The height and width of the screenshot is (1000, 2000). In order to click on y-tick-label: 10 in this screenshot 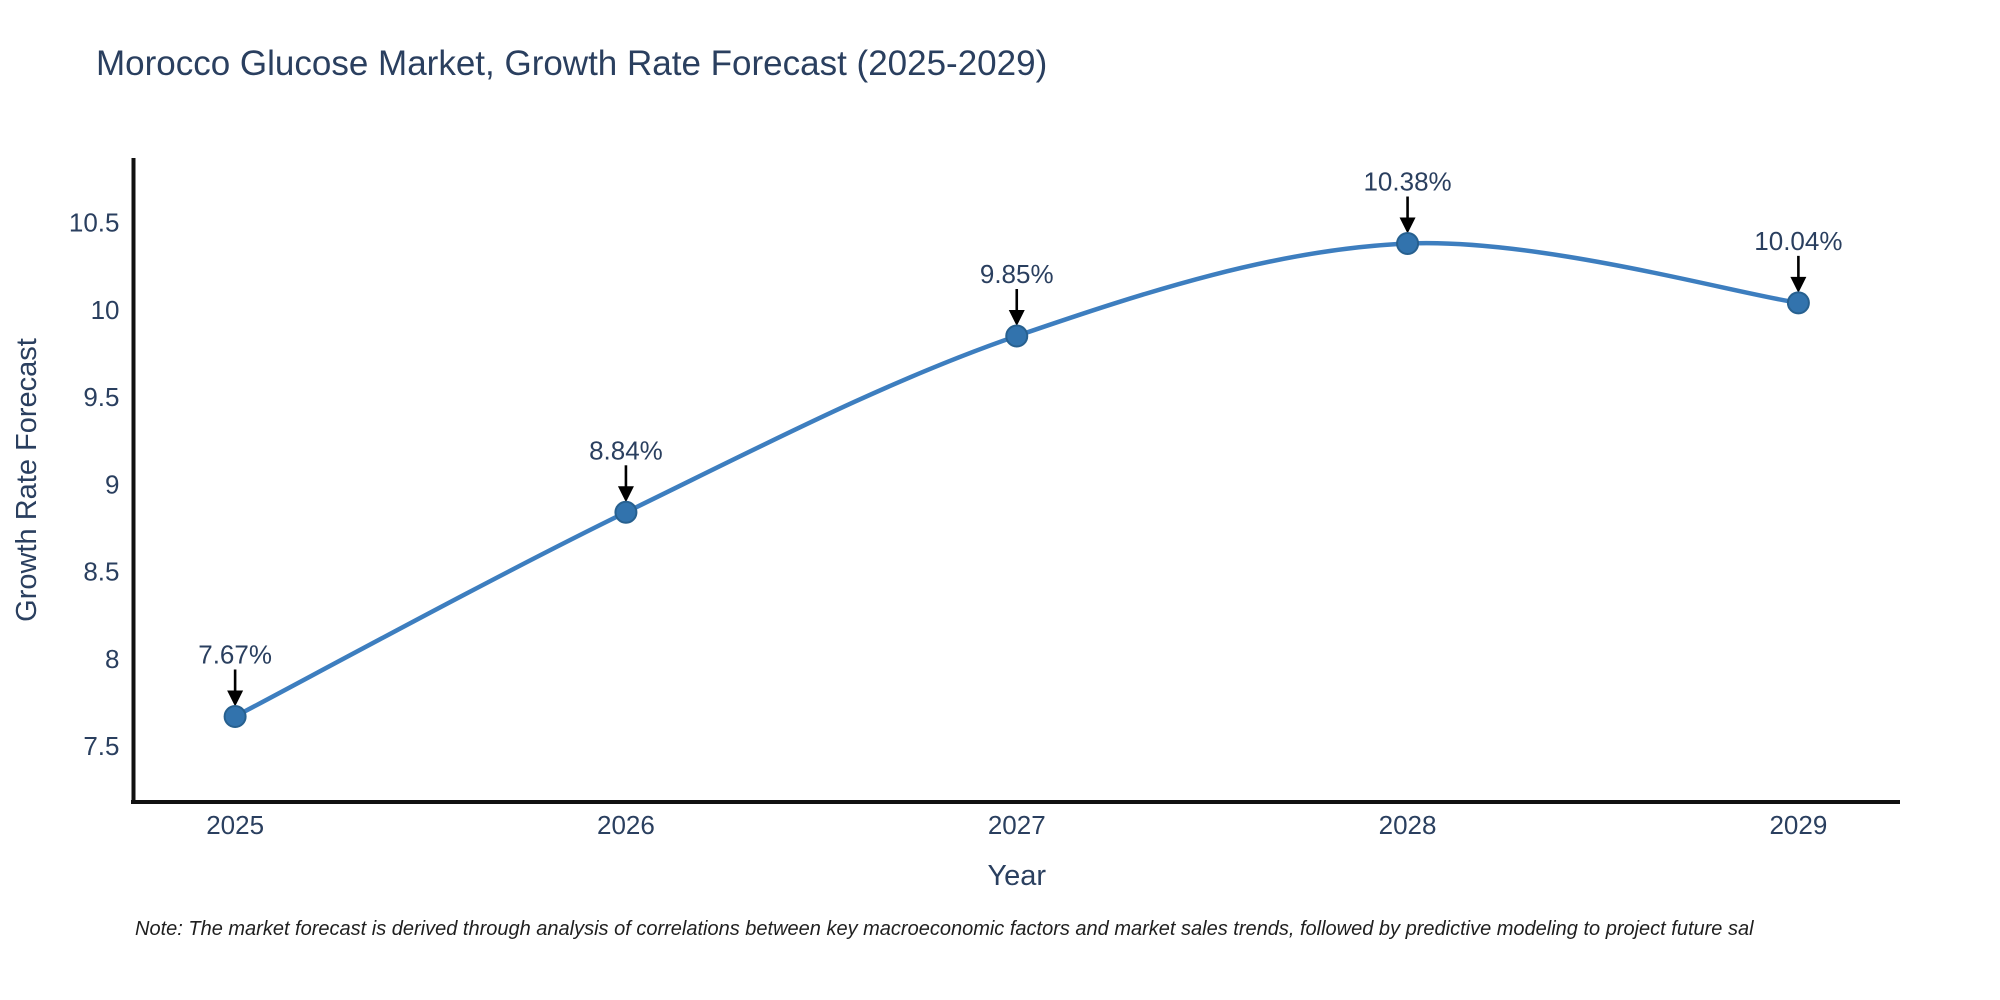, I will do `click(105, 310)`.